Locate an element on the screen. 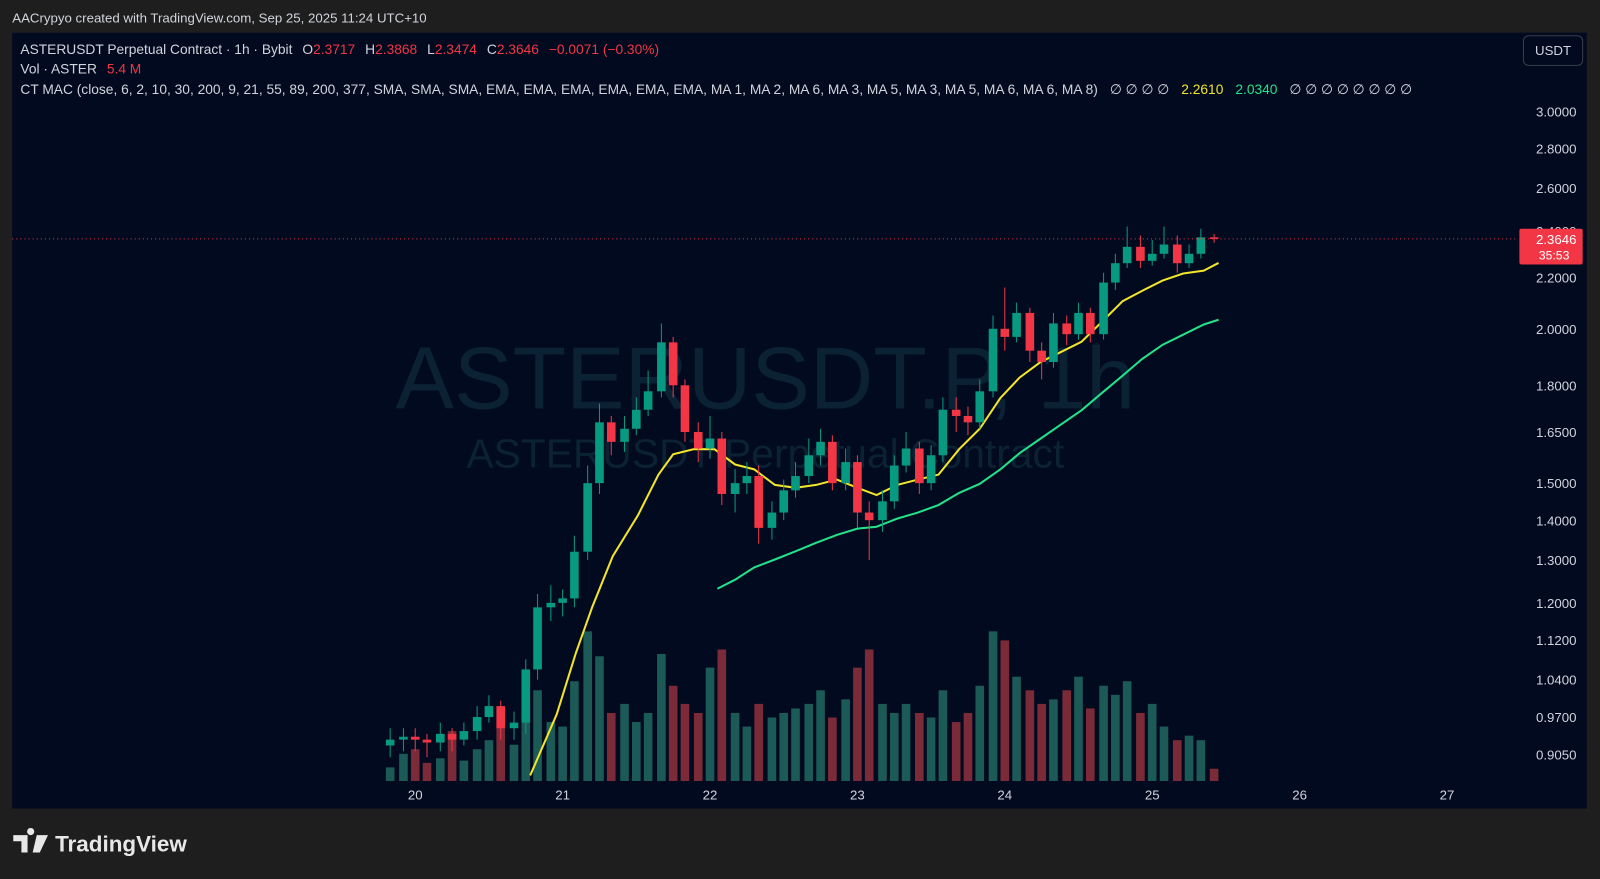 This screenshot has width=1600, height=879. brand-name: TradingView is located at coordinates (121, 843).